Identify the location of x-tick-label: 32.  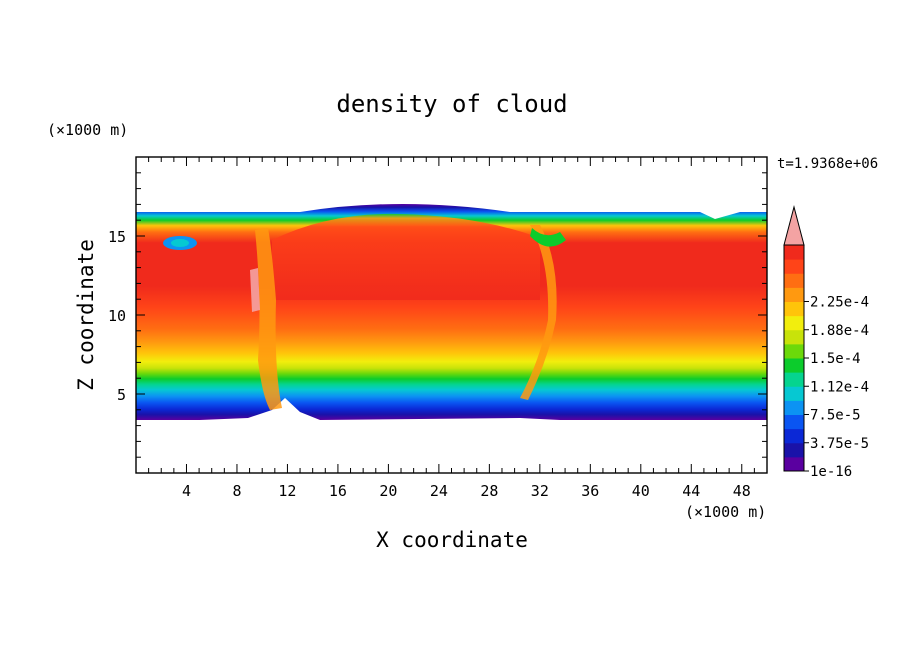
(540, 491).